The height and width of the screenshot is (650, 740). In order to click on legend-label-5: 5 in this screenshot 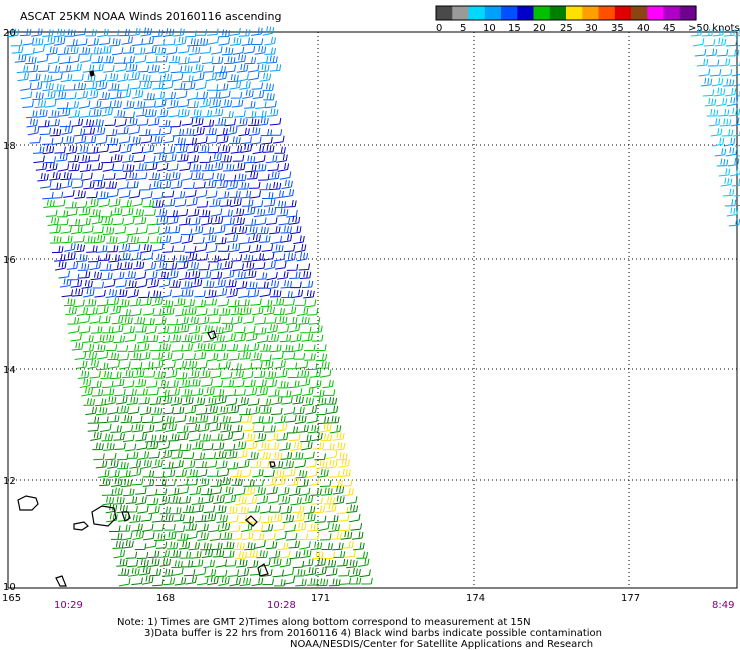, I will do `click(463, 28)`.